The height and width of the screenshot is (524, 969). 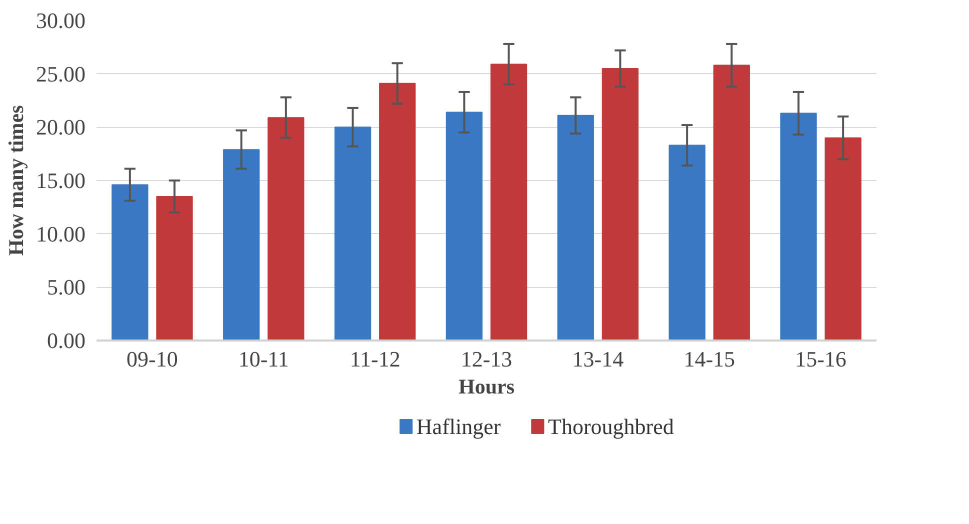 I want to click on y-tick-label: 0.00, so click(x=66, y=340).